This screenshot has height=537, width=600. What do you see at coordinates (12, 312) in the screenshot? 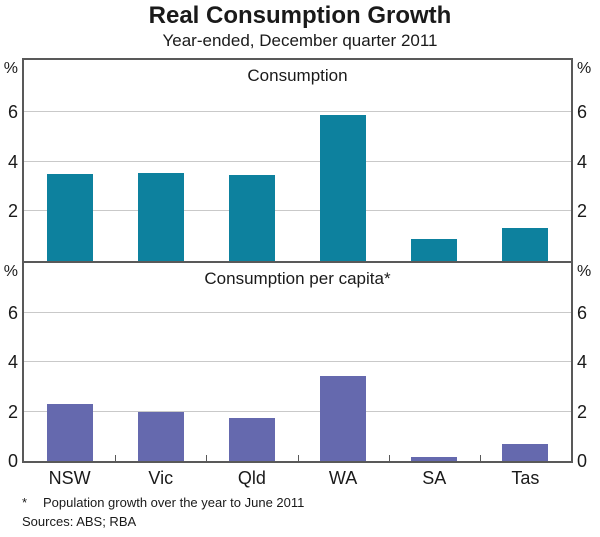
I see `ytick-bottom-left-6: 6` at bounding box center [12, 312].